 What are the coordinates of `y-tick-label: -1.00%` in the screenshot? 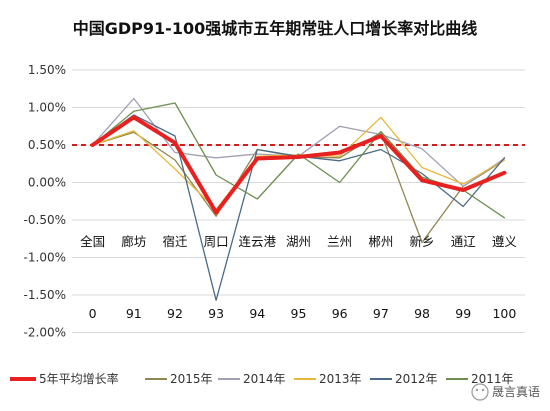 It's located at (45, 258).